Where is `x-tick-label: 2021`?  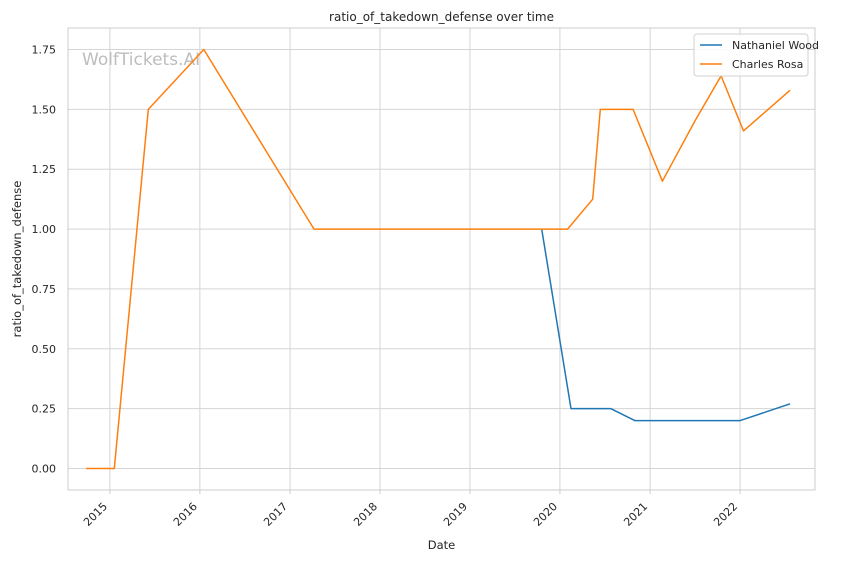 x-tick-label: 2021 is located at coordinates (635, 514).